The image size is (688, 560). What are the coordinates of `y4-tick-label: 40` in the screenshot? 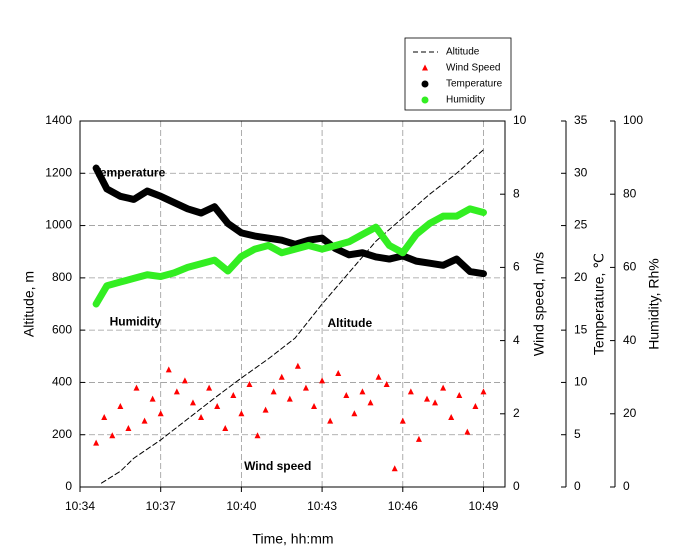 It's located at (630, 340).